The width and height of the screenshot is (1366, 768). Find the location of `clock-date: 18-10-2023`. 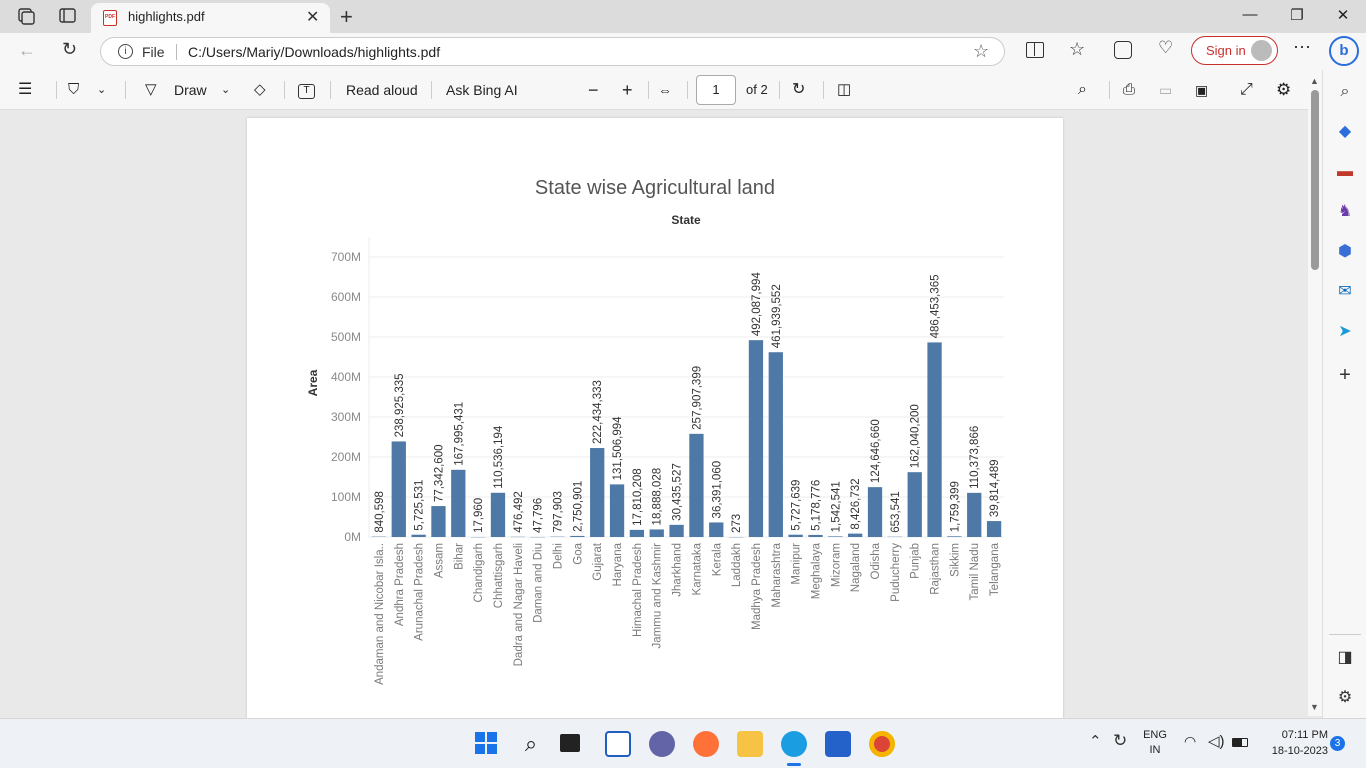

clock-date: 18-10-2023 is located at coordinates (1299, 751).